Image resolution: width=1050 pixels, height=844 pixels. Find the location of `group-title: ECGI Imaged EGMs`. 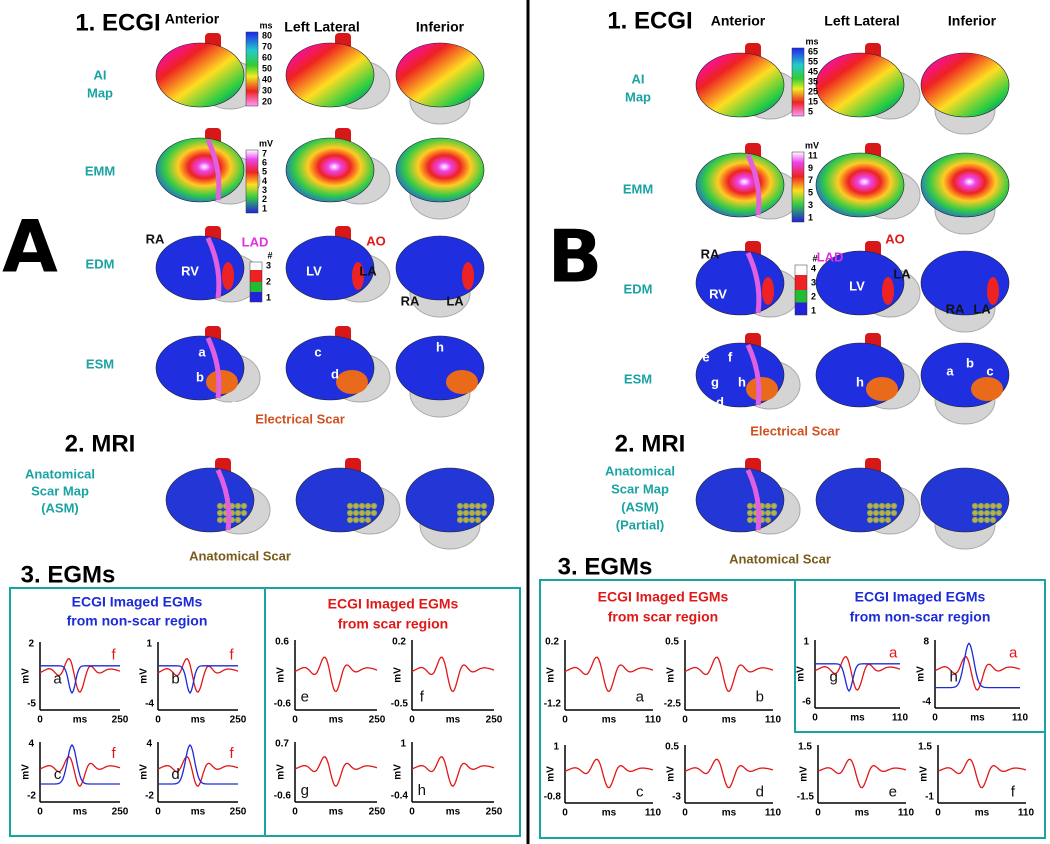

group-title: ECGI Imaged EGMs is located at coordinates (920, 597).